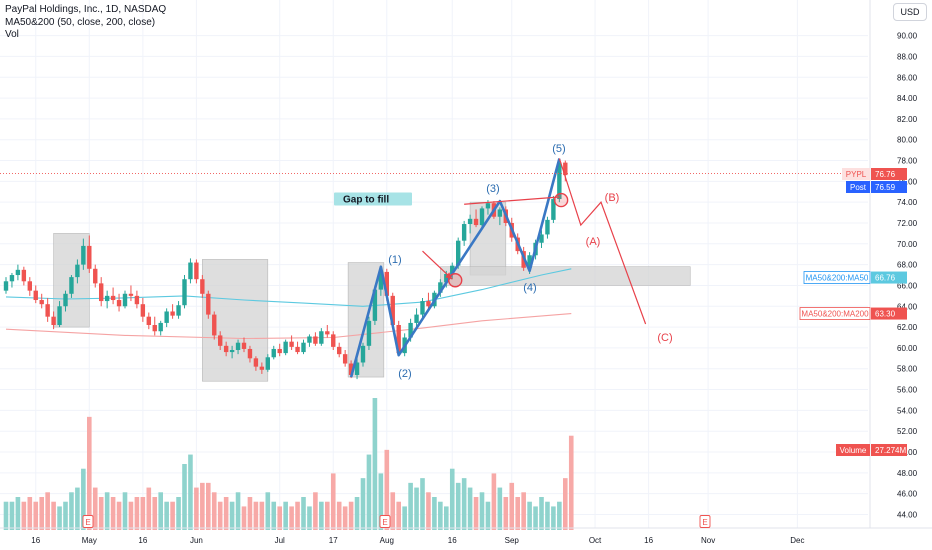 The image size is (932, 550). I want to click on time-axis: 16 May 16 Jun Jul 17 Aug 16 Sep Oct 16 Nov Dec E E E, so click(466, 530).